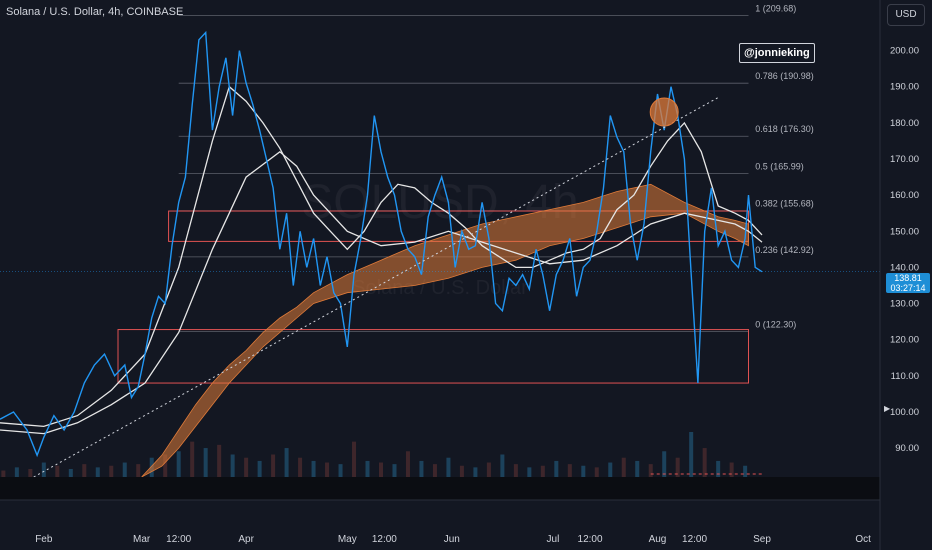 This screenshot has width=932, height=550. Describe the element at coordinates (904, 195) in the screenshot. I see `y-tick-label: 160.00` at that location.